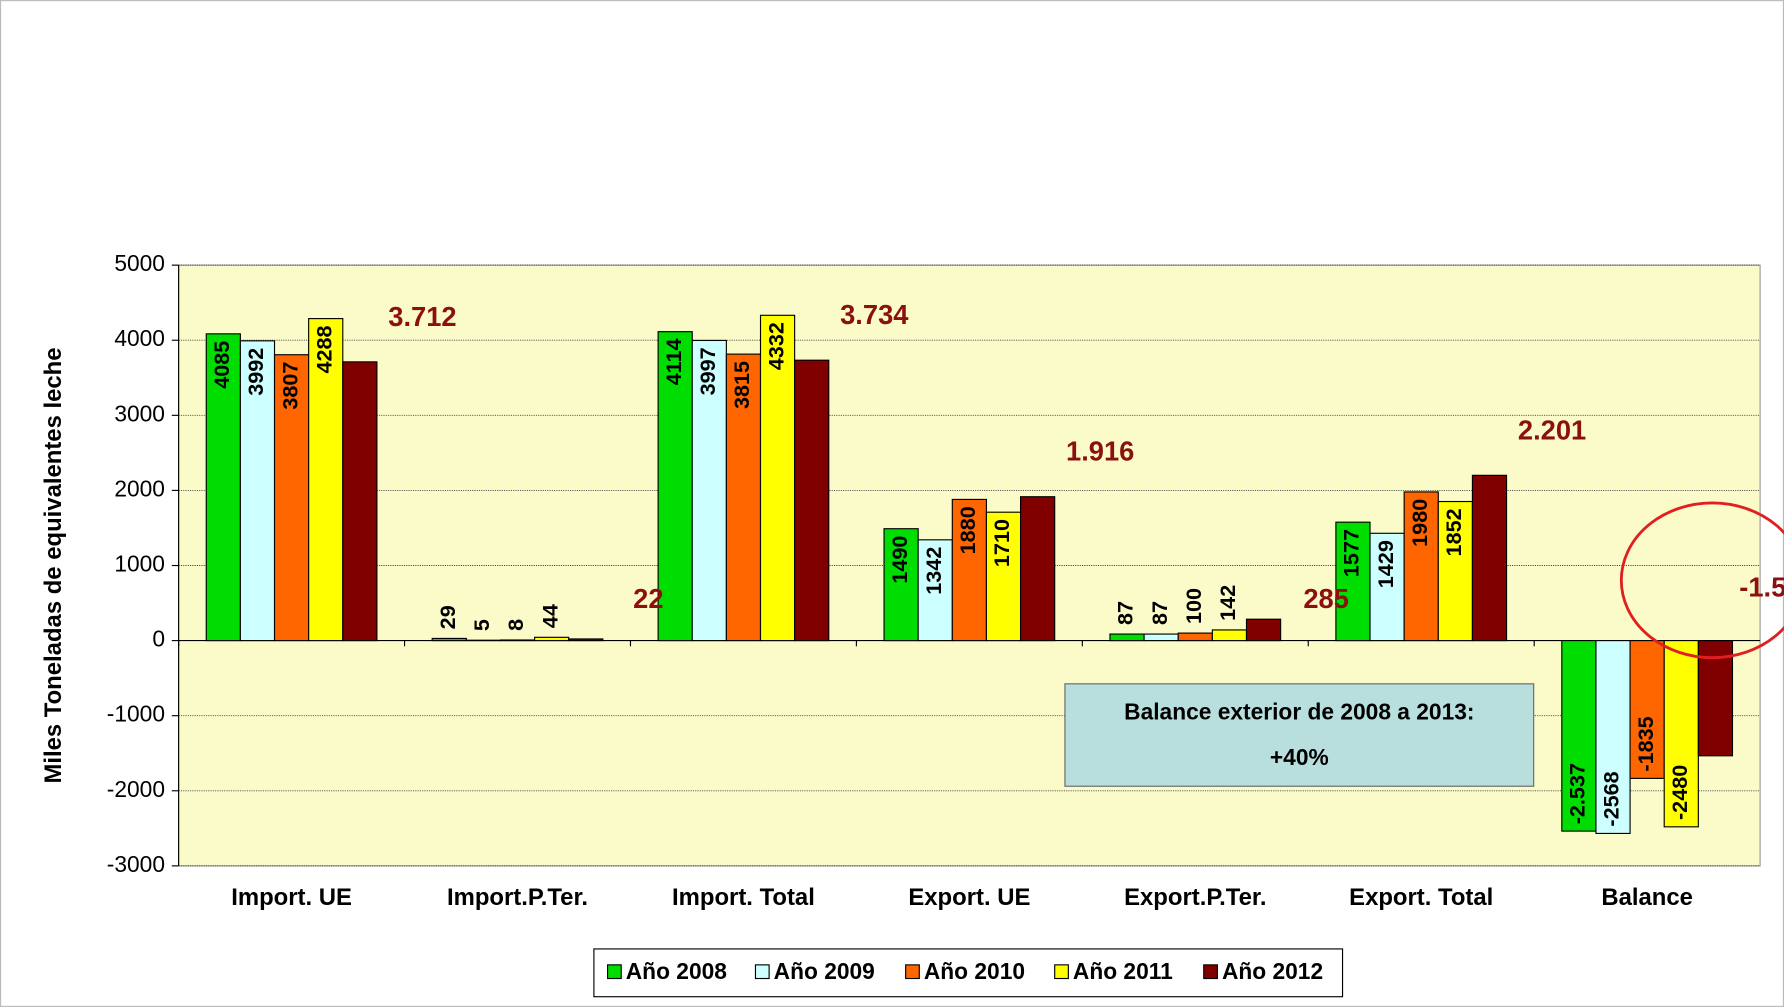 This screenshot has height=1007, width=1784. What do you see at coordinates (1419, 523) in the screenshot?
I see `value-label: 1980` at bounding box center [1419, 523].